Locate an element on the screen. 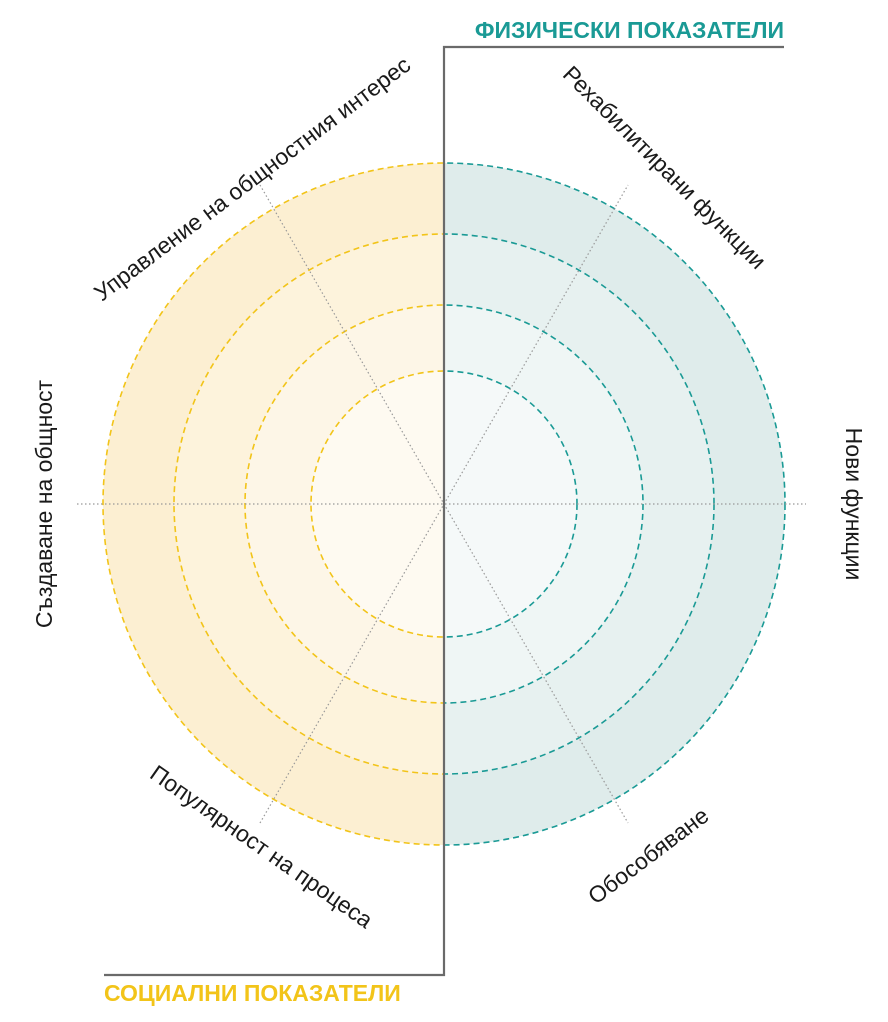  label-new-functions: Нови функции is located at coordinates (854, 504).